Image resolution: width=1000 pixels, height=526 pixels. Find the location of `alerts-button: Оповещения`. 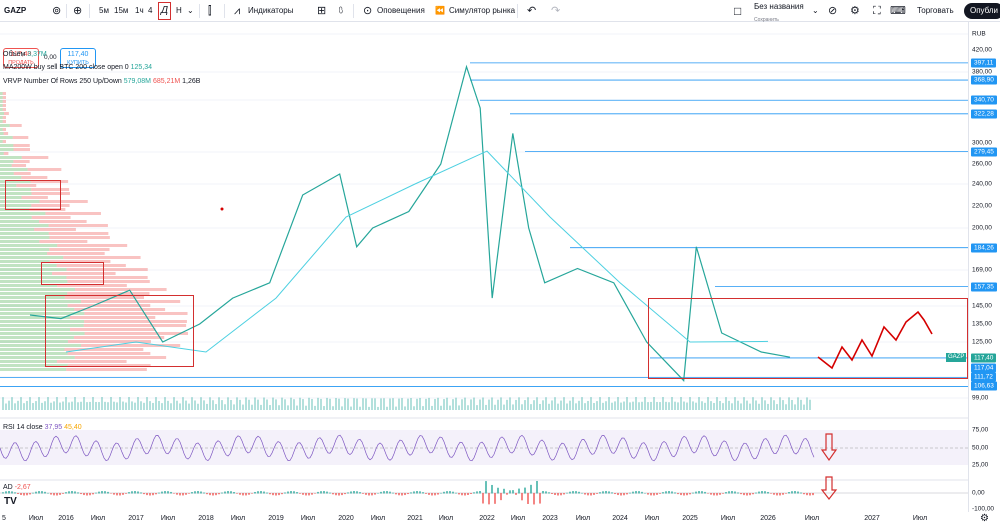

alerts-button: Оповещения is located at coordinates (401, 10).